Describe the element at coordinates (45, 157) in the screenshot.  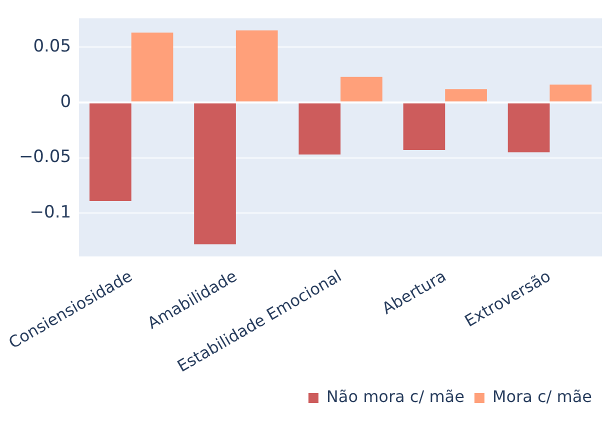
I see `y-tick-label: −0.05` at that location.